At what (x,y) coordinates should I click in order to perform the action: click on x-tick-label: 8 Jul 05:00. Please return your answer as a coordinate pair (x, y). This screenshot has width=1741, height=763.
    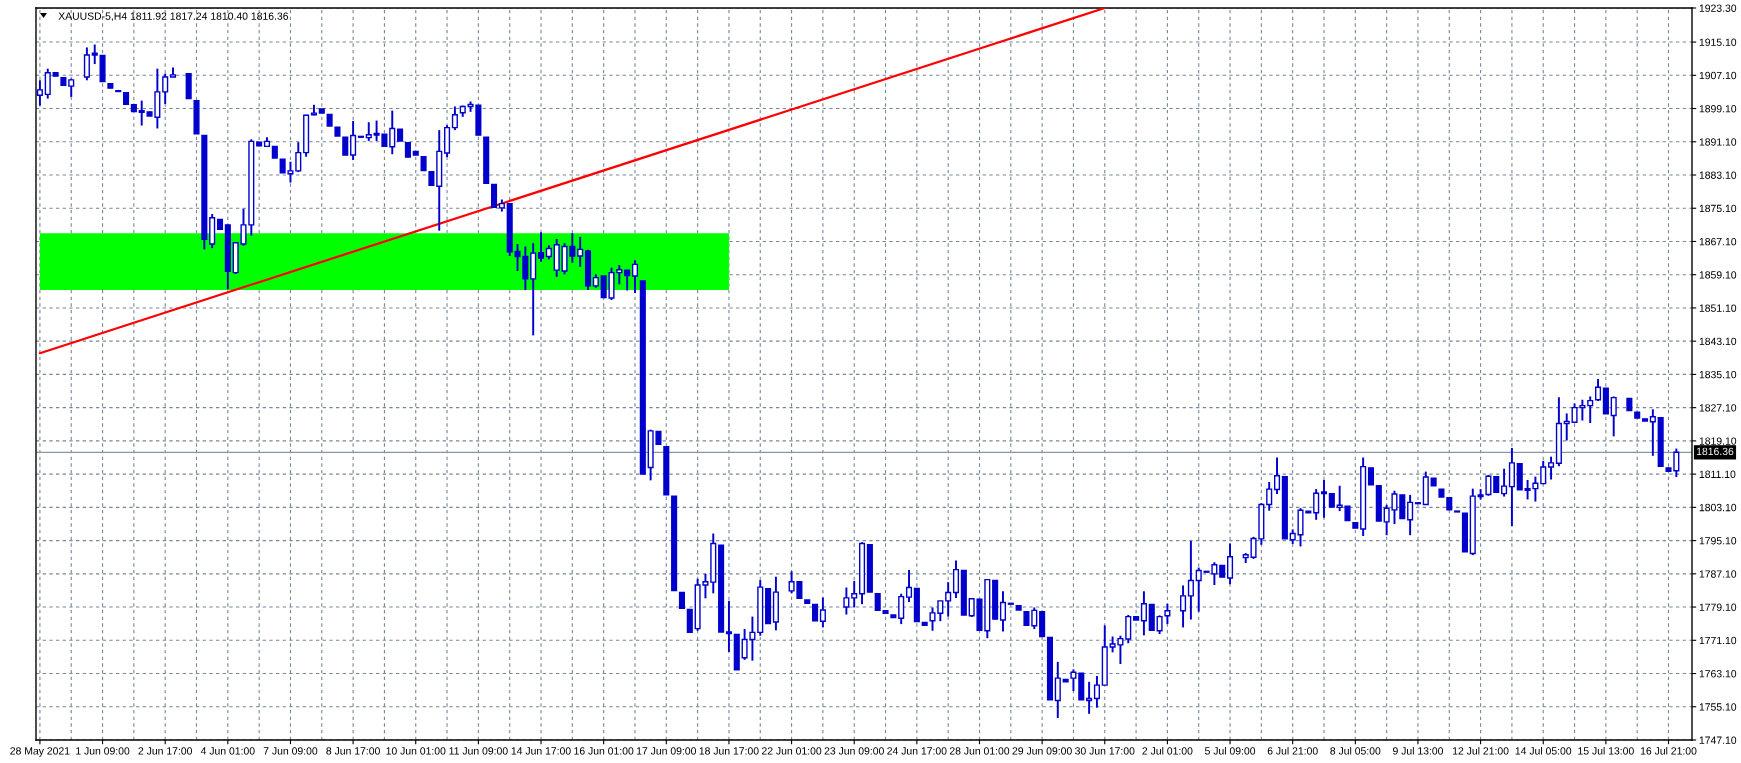
    Looking at the image, I should click on (1355, 750).